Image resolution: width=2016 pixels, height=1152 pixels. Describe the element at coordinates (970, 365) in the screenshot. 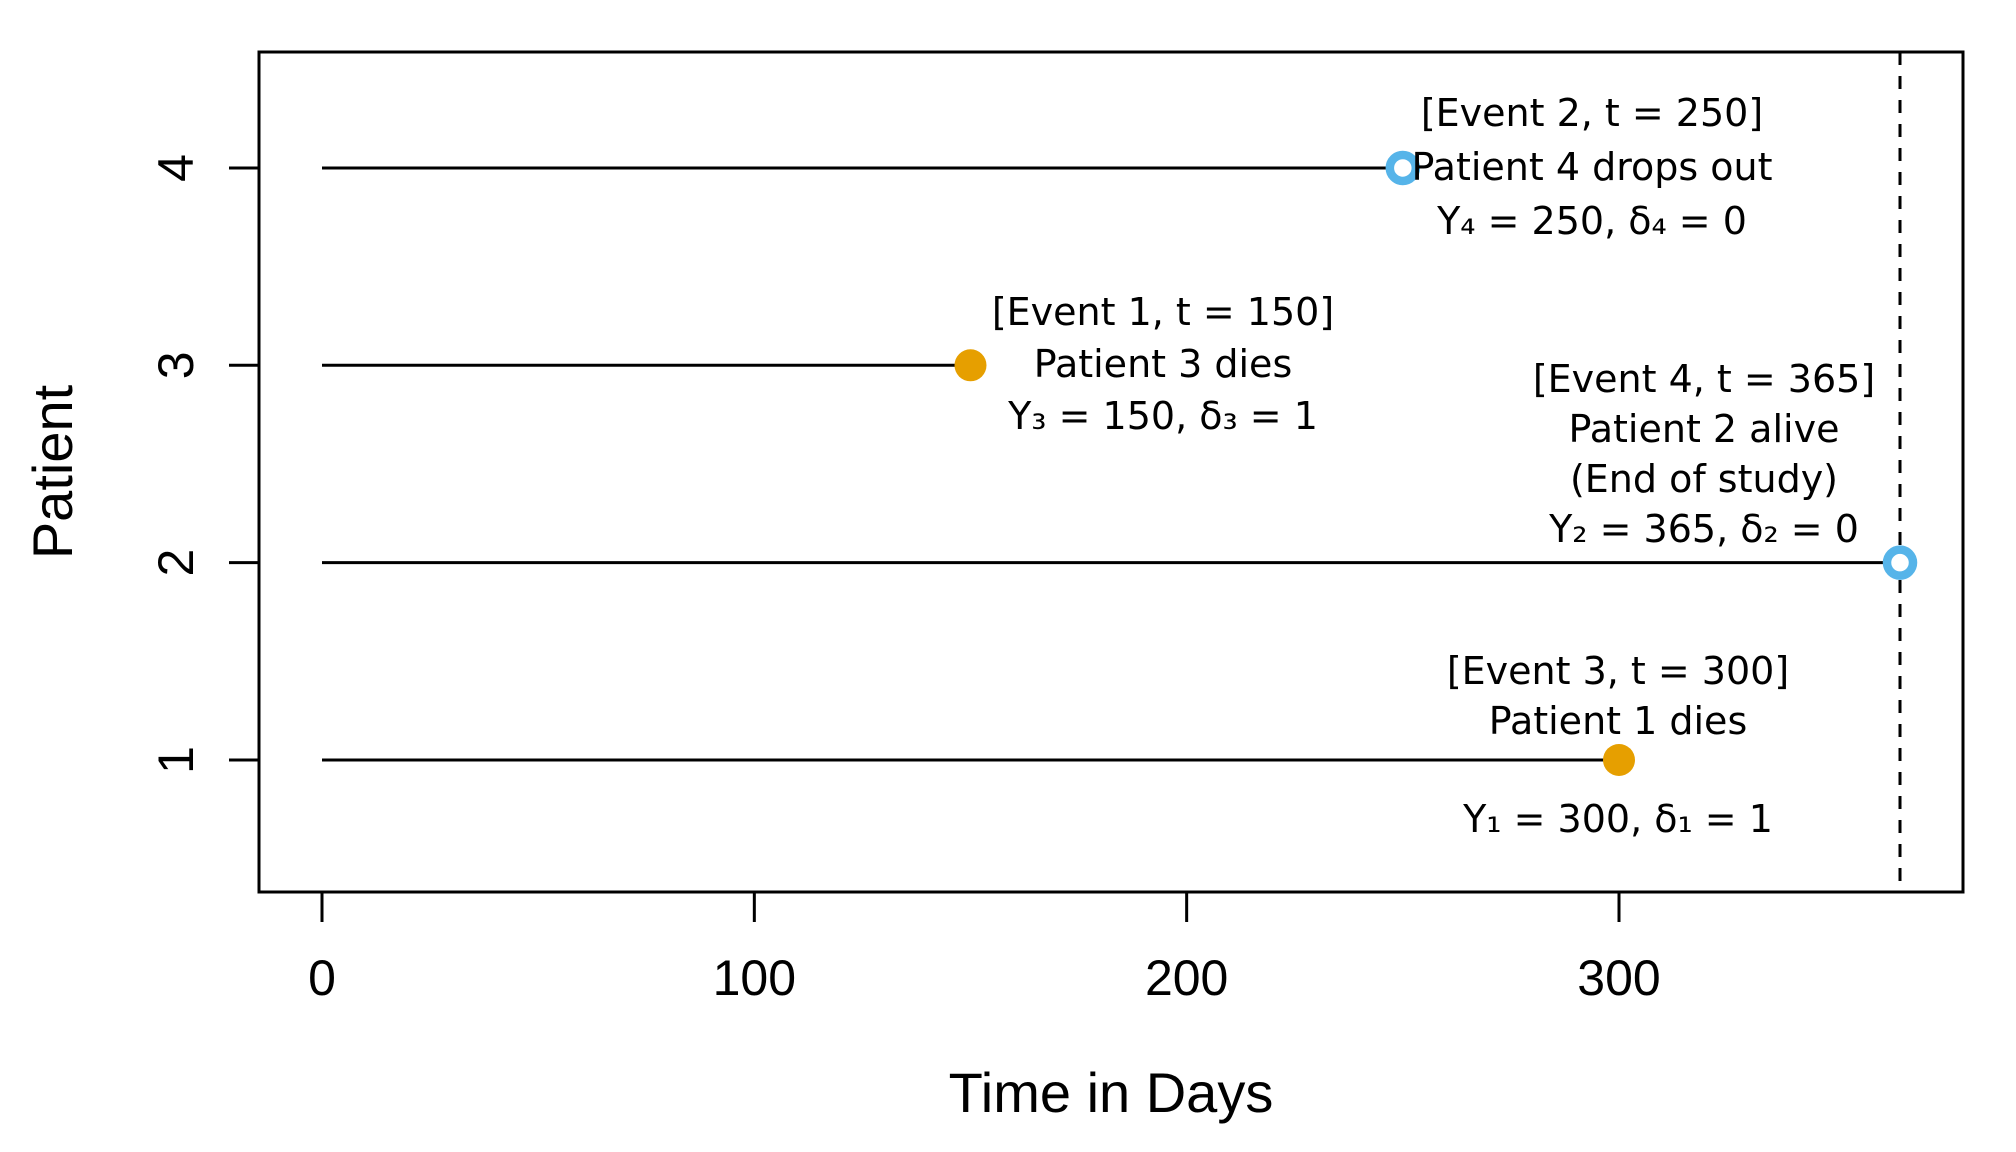

I see `patient-3-death-marker-icon` at that location.